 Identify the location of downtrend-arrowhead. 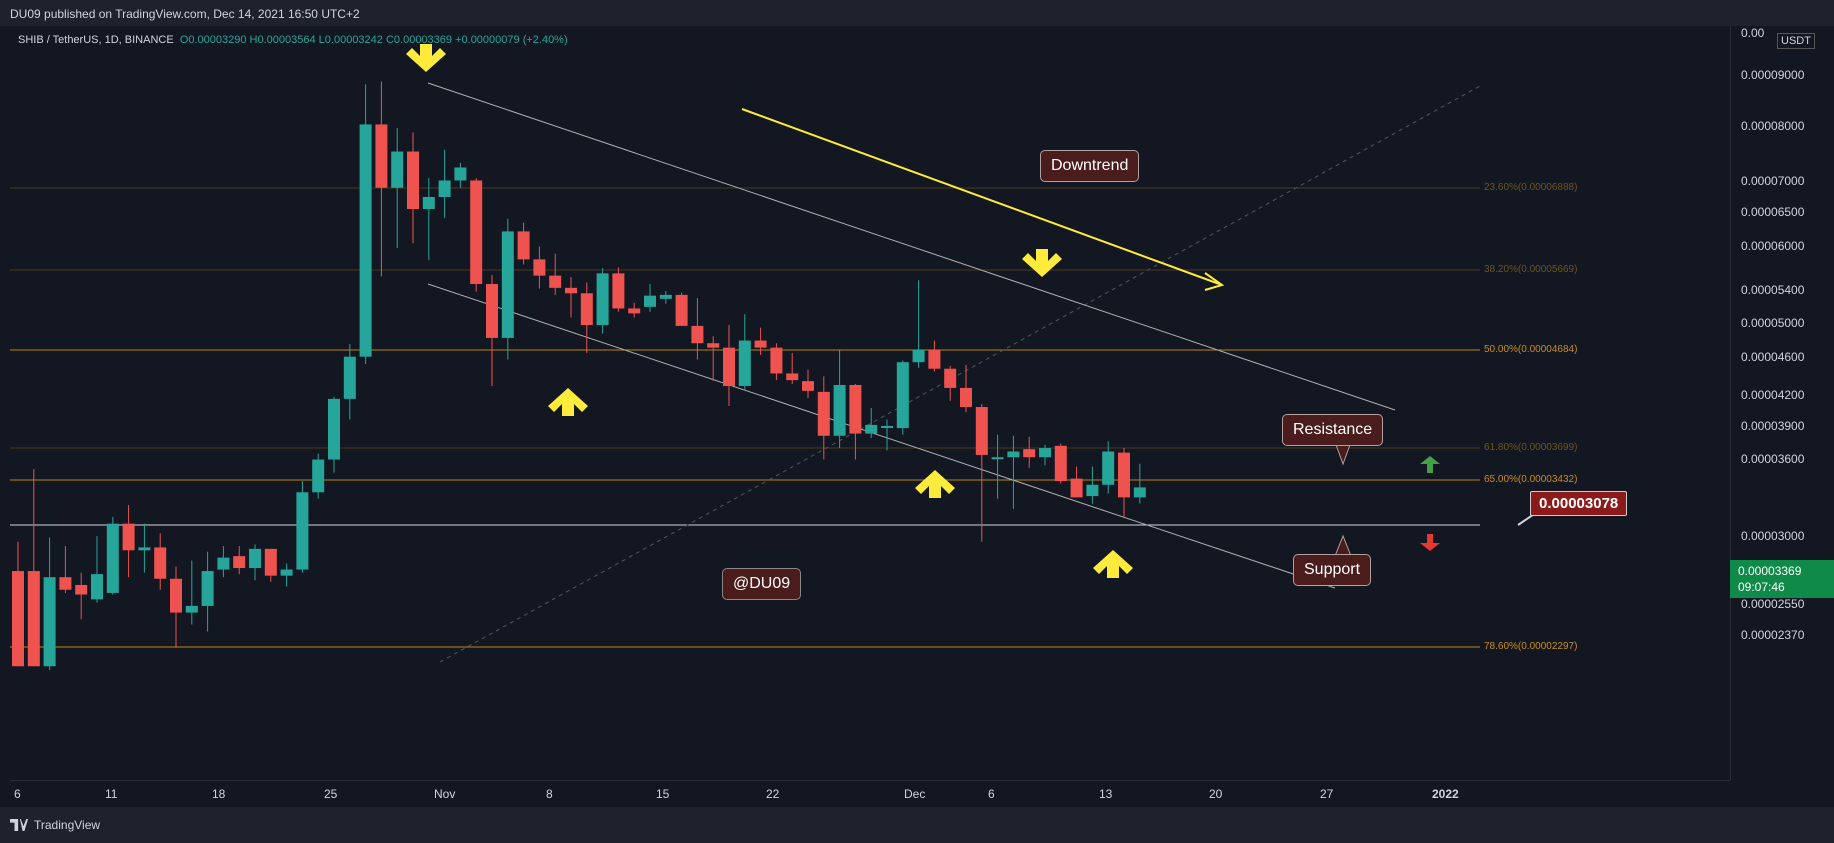
(1214, 281).